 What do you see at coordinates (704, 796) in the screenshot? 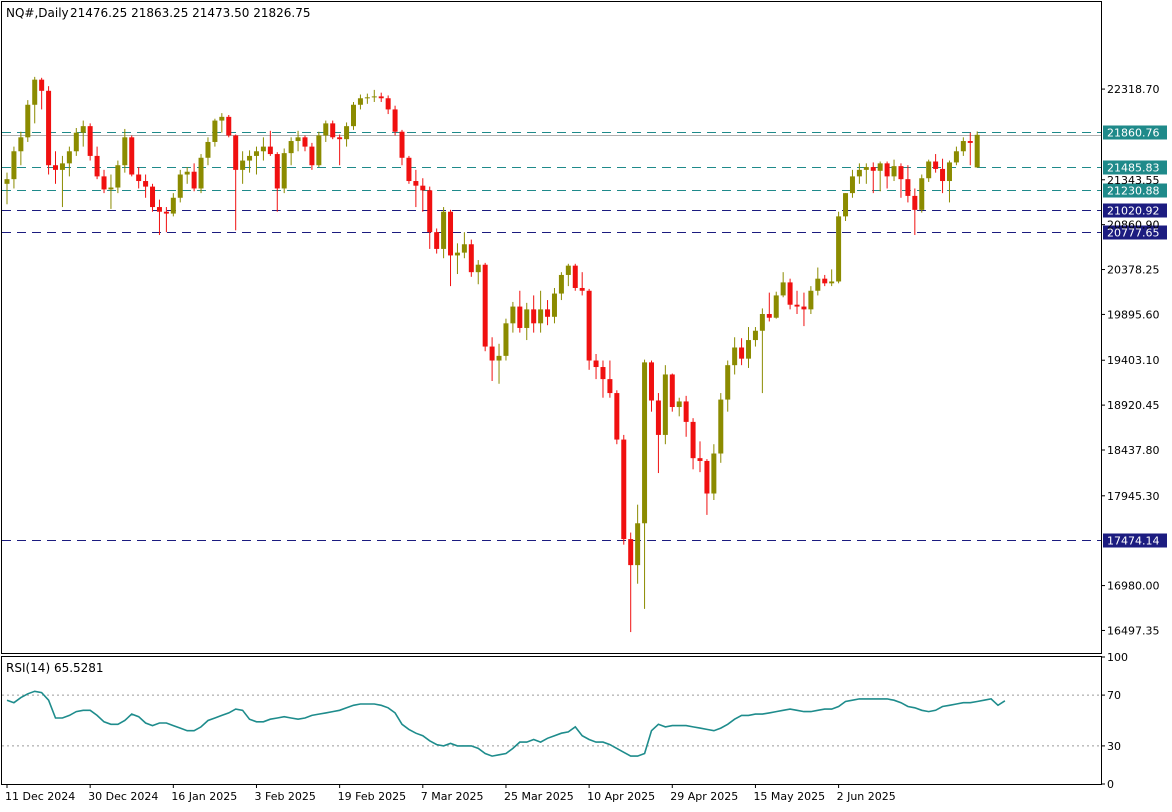
I see `time-tick-label-8: 29 Apr 2025` at bounding box center [704, 796].